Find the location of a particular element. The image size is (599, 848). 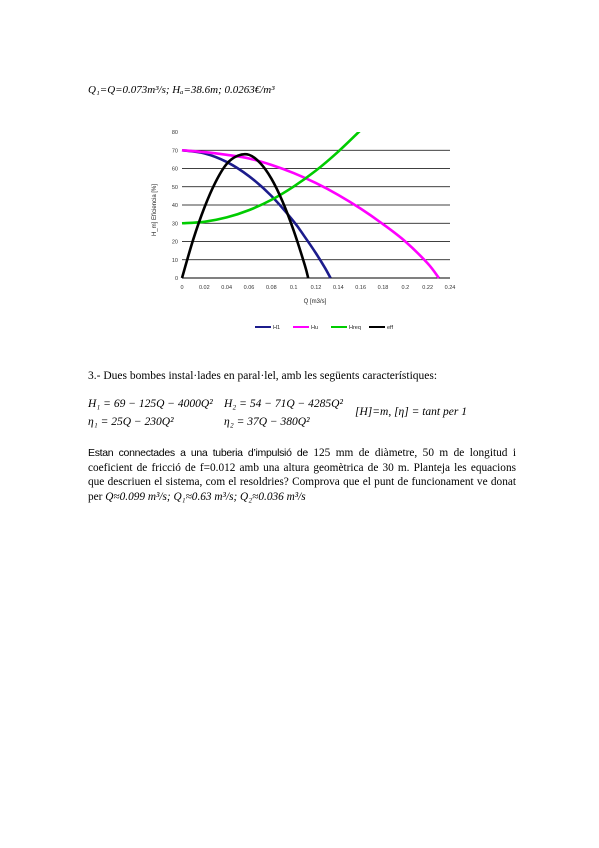

x-tick-label: 0.14 is located at coordinates (338, 288).